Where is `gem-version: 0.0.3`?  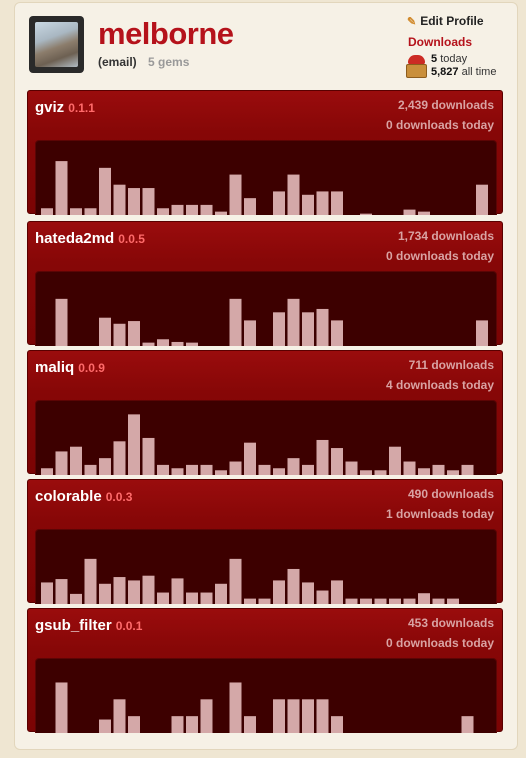
gem-version: 0.0.3 is located at coordinates (119, 497).